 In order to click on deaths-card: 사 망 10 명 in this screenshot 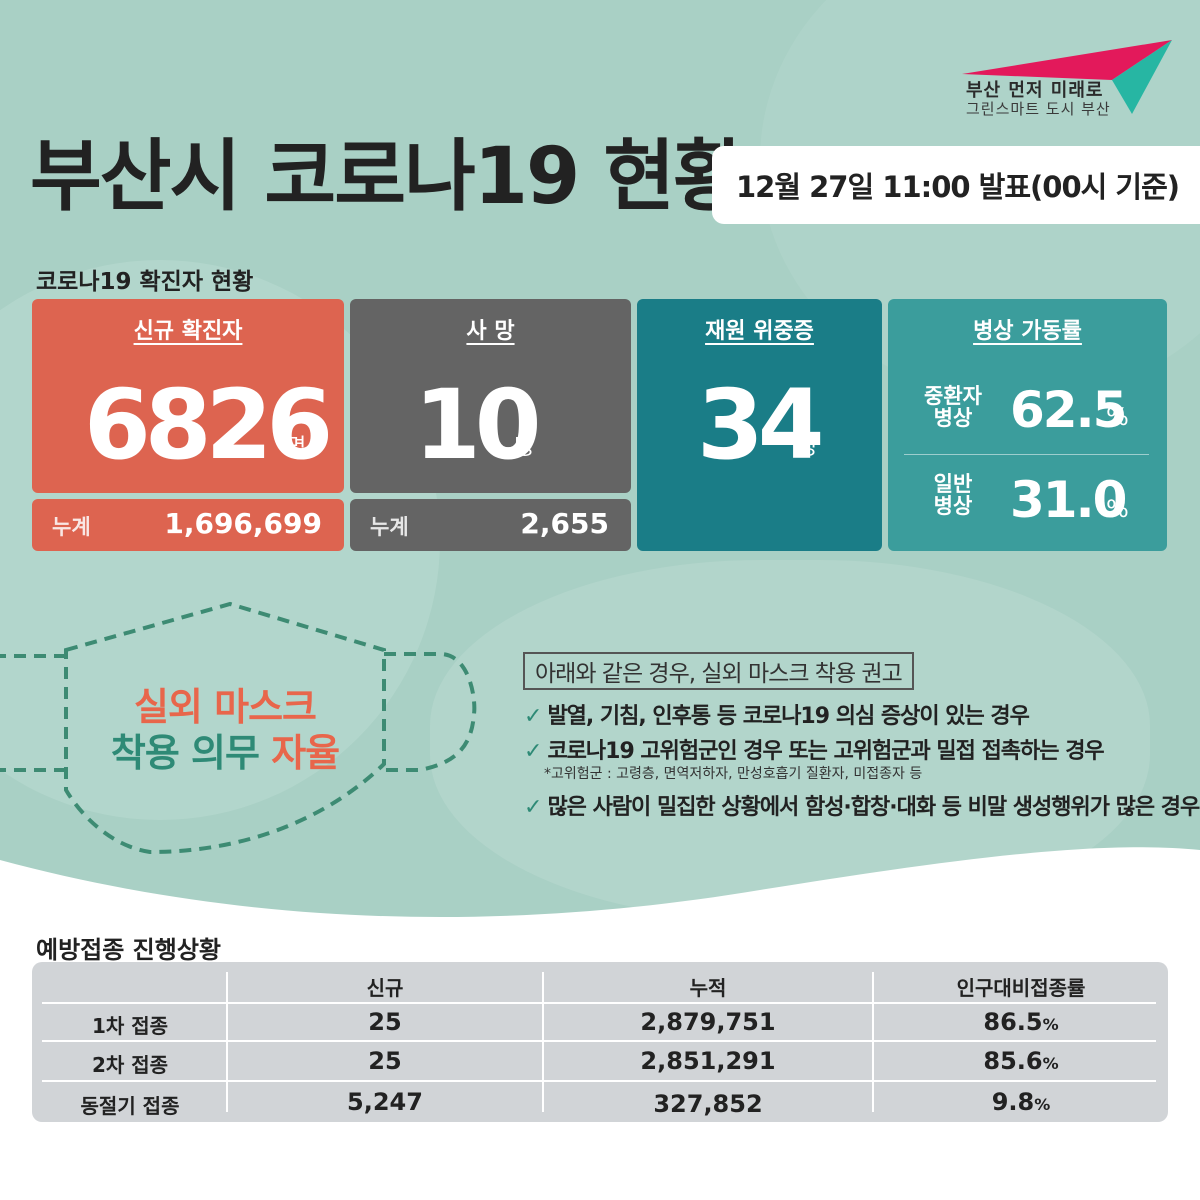, I will do `click(490, 396)`.